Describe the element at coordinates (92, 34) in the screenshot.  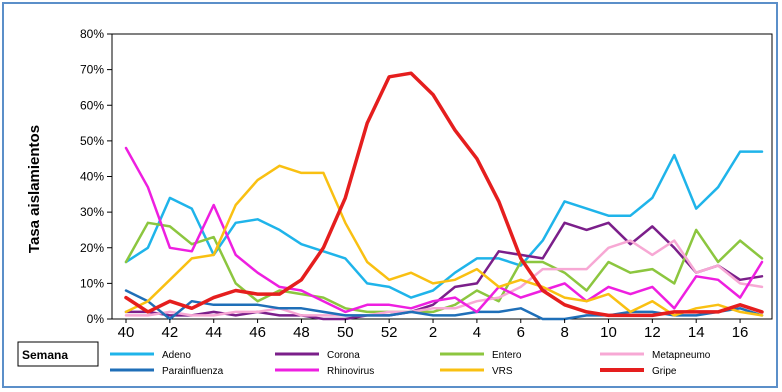
I see `y-tick-label: 80%` at that location.